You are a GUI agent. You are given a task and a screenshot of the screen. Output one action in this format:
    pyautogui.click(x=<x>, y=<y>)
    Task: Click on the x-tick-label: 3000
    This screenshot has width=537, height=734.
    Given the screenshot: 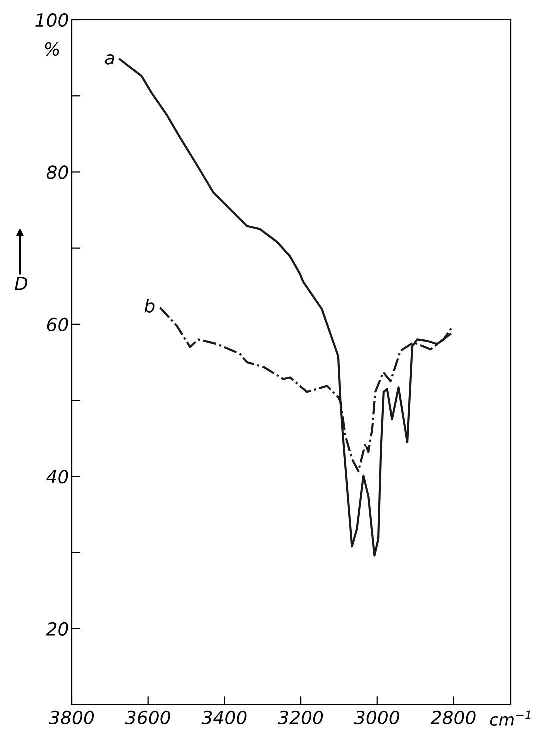 What is the action you would take?
    pyautogui.click(x=377, y=717)
    